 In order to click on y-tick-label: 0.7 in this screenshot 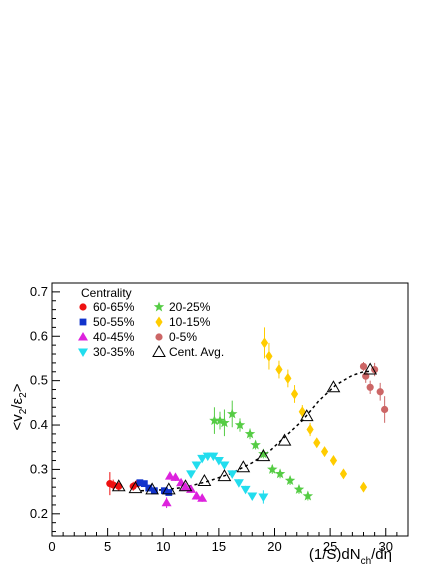, I will do `click(39, 291)`.